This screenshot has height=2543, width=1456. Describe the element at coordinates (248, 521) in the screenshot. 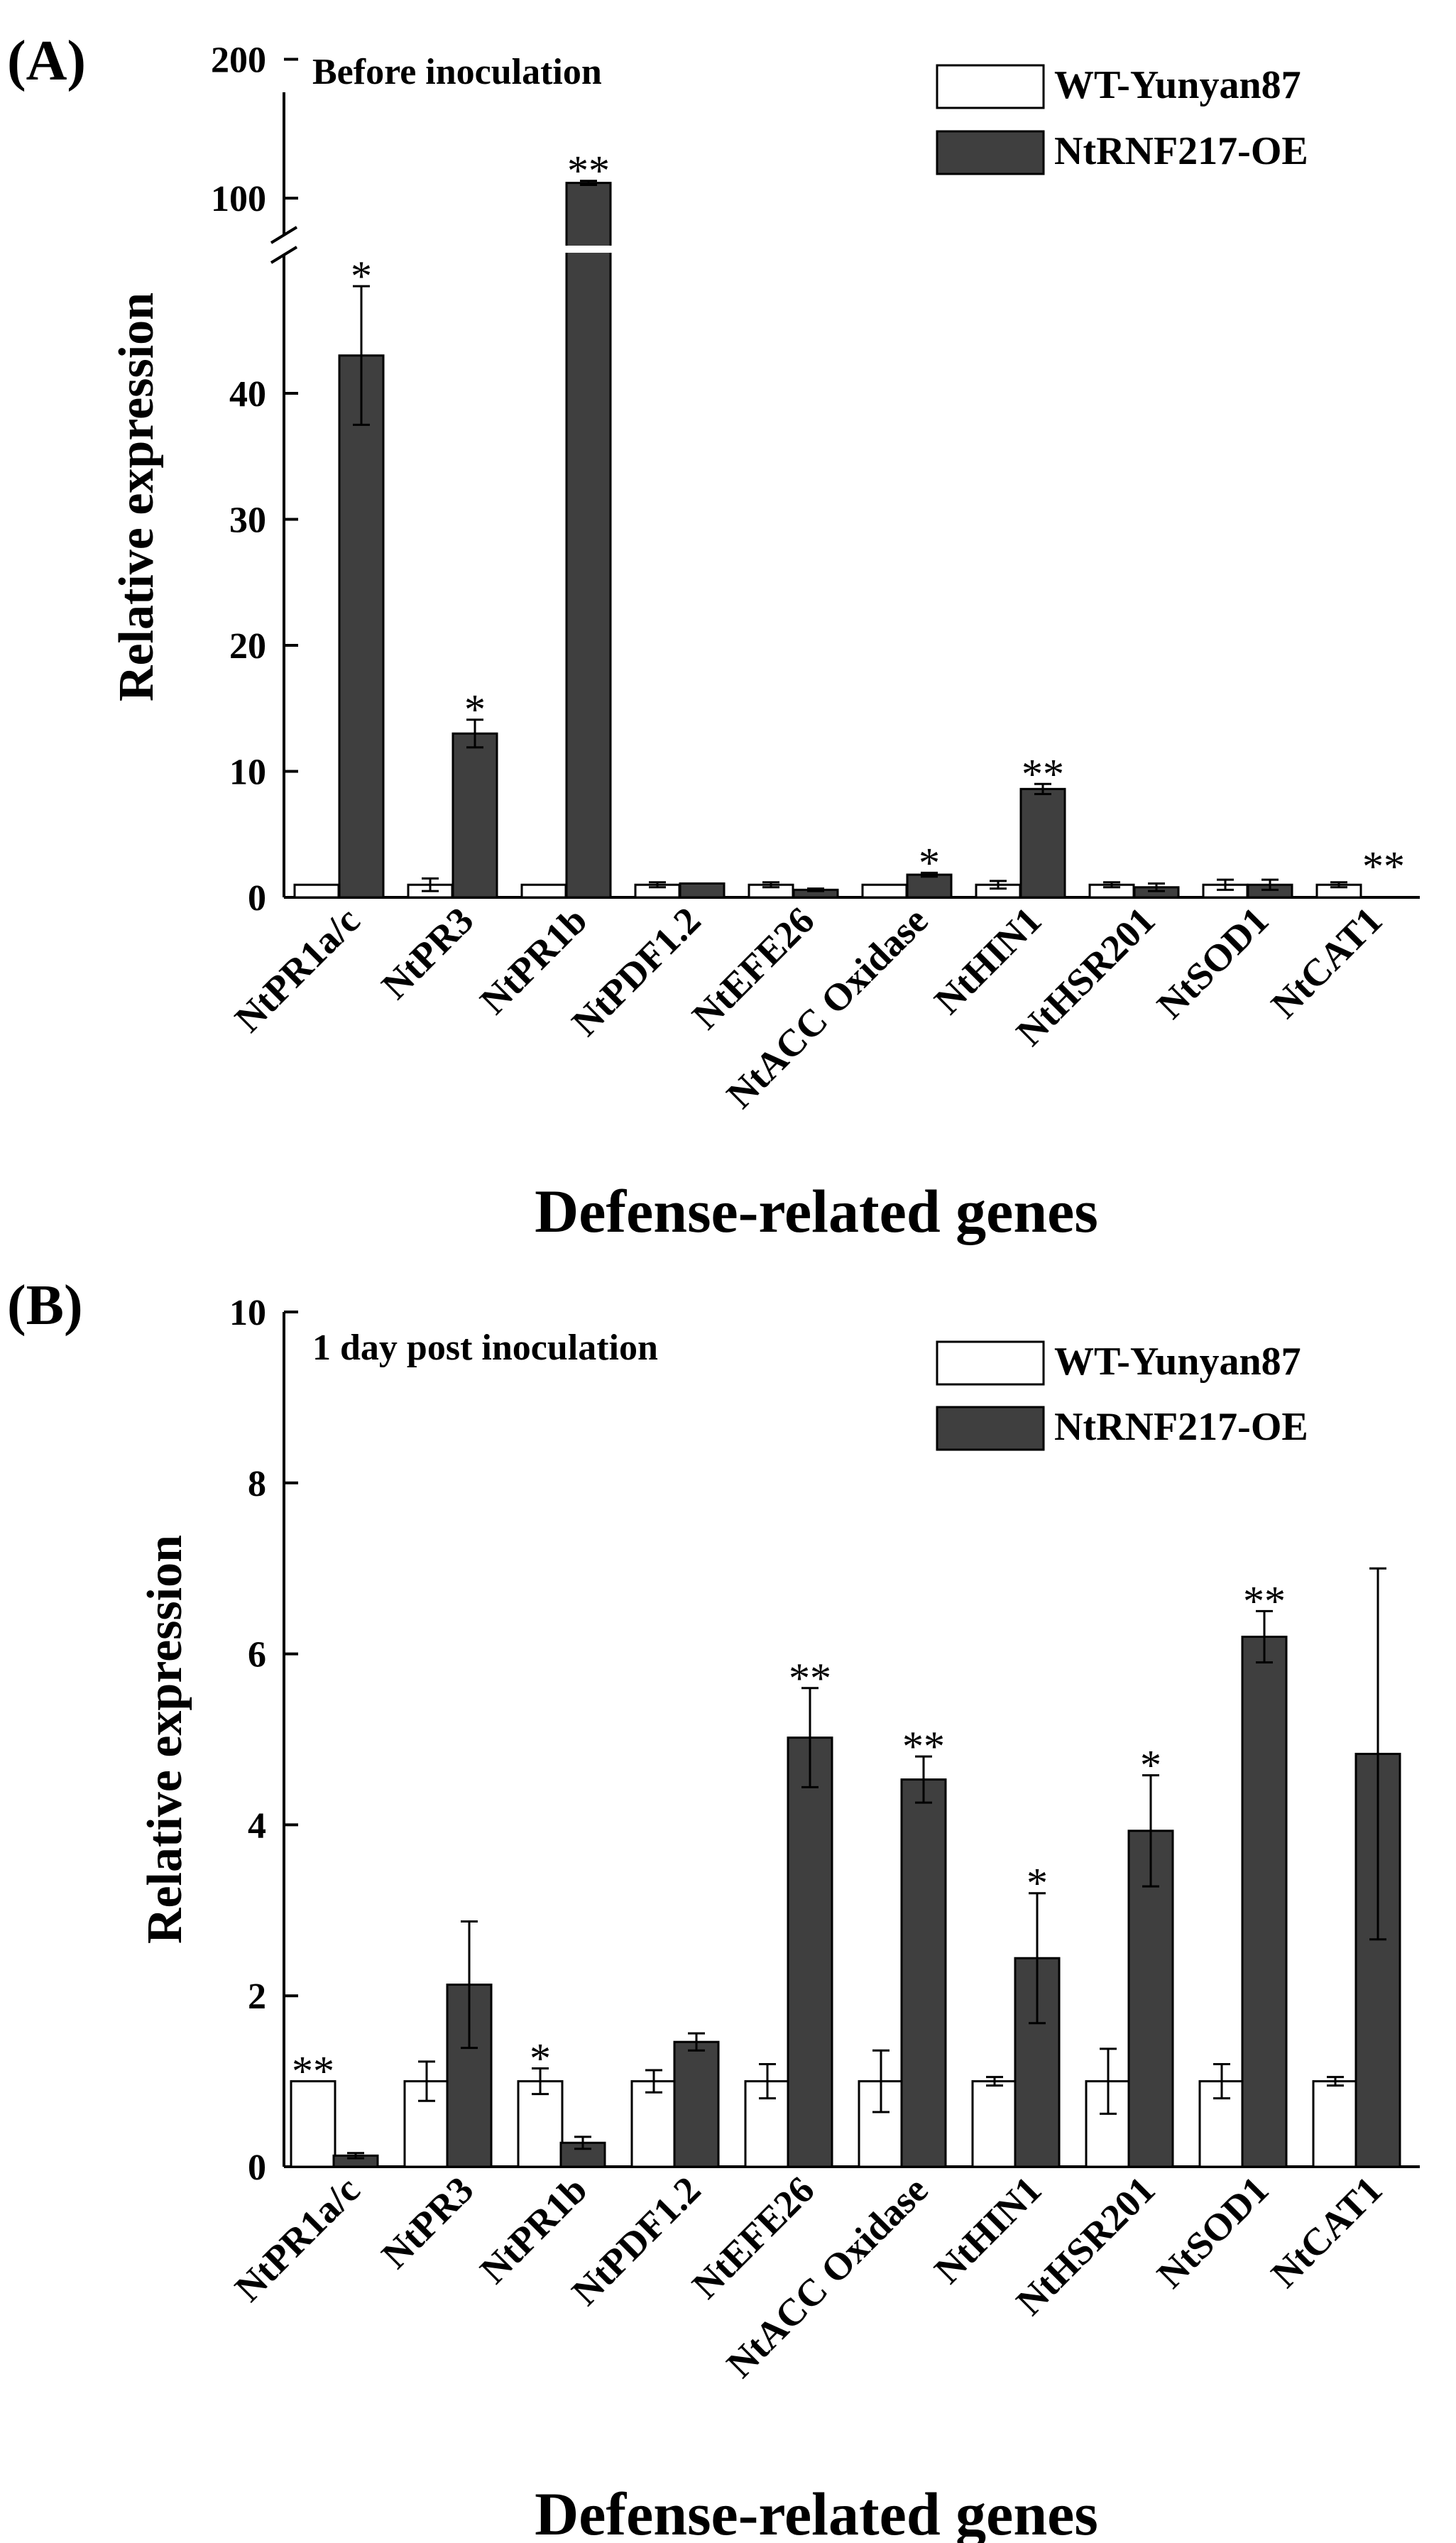

I see `y-tick-label: 30` at that location.